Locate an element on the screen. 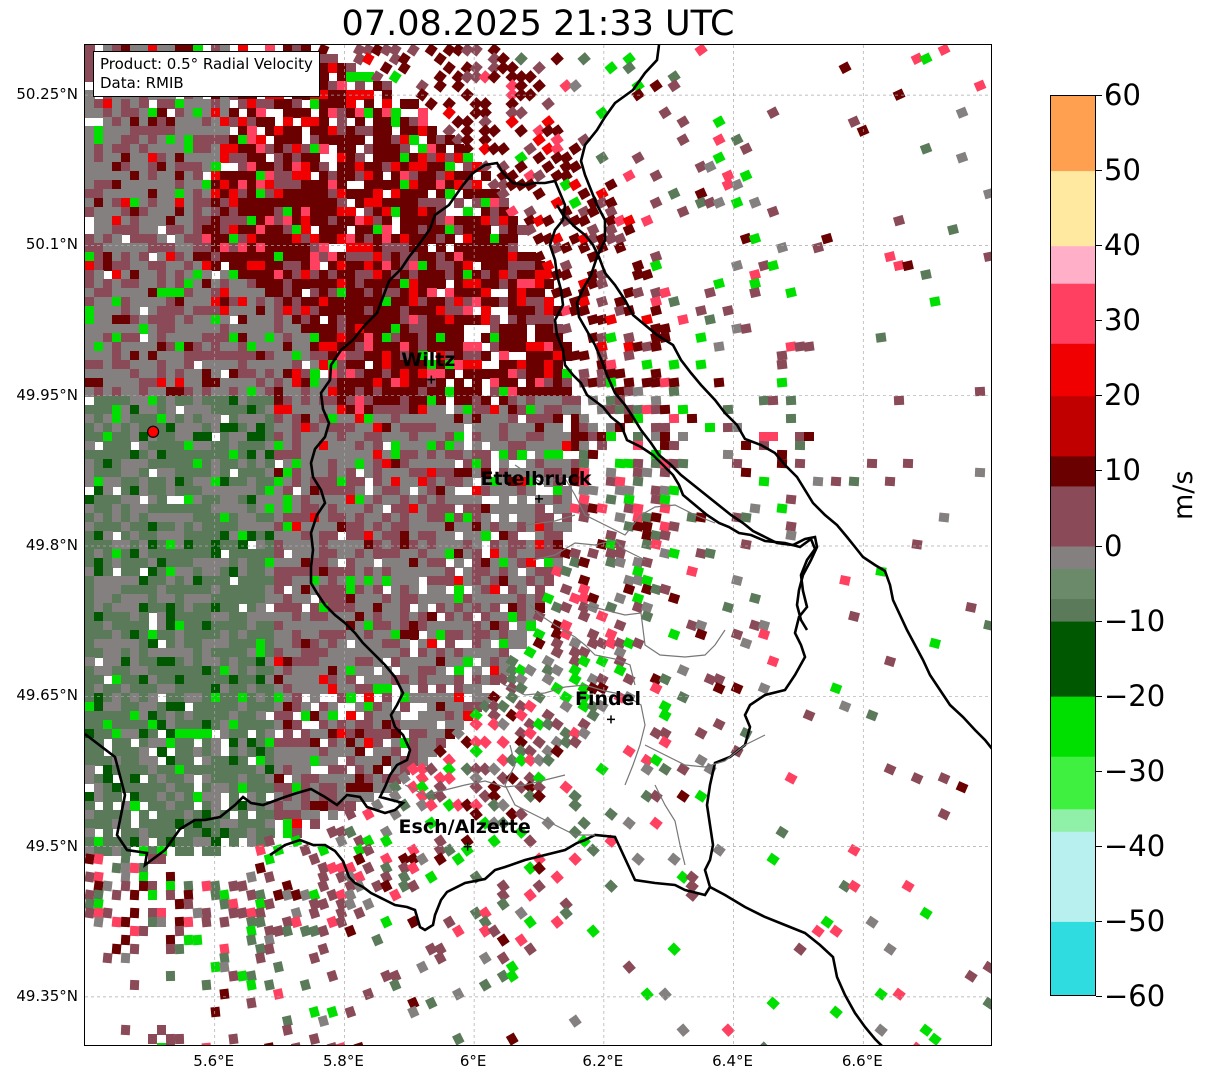 Image resolution: width=1207 pixels, height=1081 pixels. map-title: 07.08.2025 21:33 UTC is located at coordinates (538, 24).